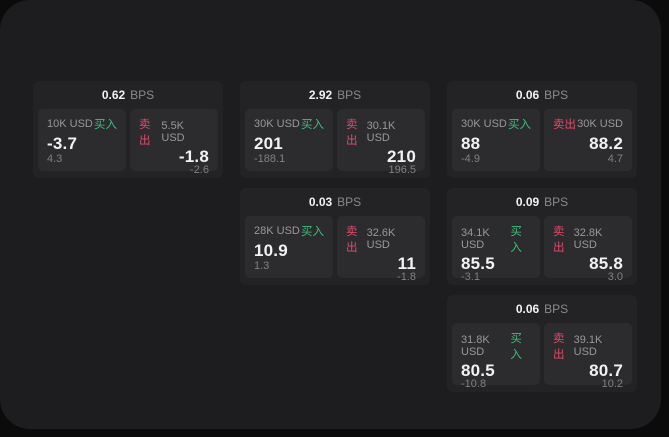 The width and height of the screenshot is (669, 437). What do you see at coordinates (193, 156) in the screenshot?
I see `sell-price: -1.8` at bounding box center [193, 156].